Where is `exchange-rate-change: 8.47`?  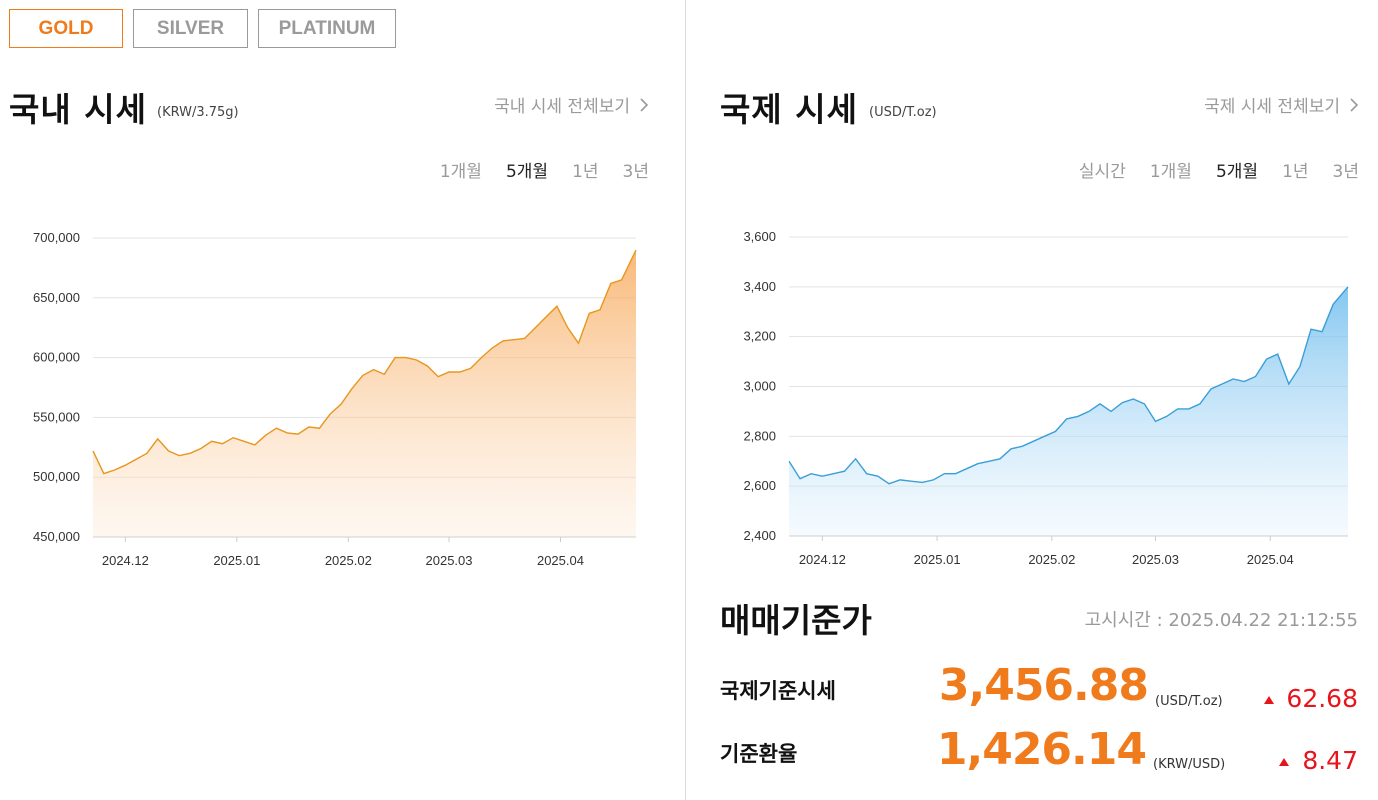
exchange-rate-change: 8.47 is located at coordinates (1330, 760).